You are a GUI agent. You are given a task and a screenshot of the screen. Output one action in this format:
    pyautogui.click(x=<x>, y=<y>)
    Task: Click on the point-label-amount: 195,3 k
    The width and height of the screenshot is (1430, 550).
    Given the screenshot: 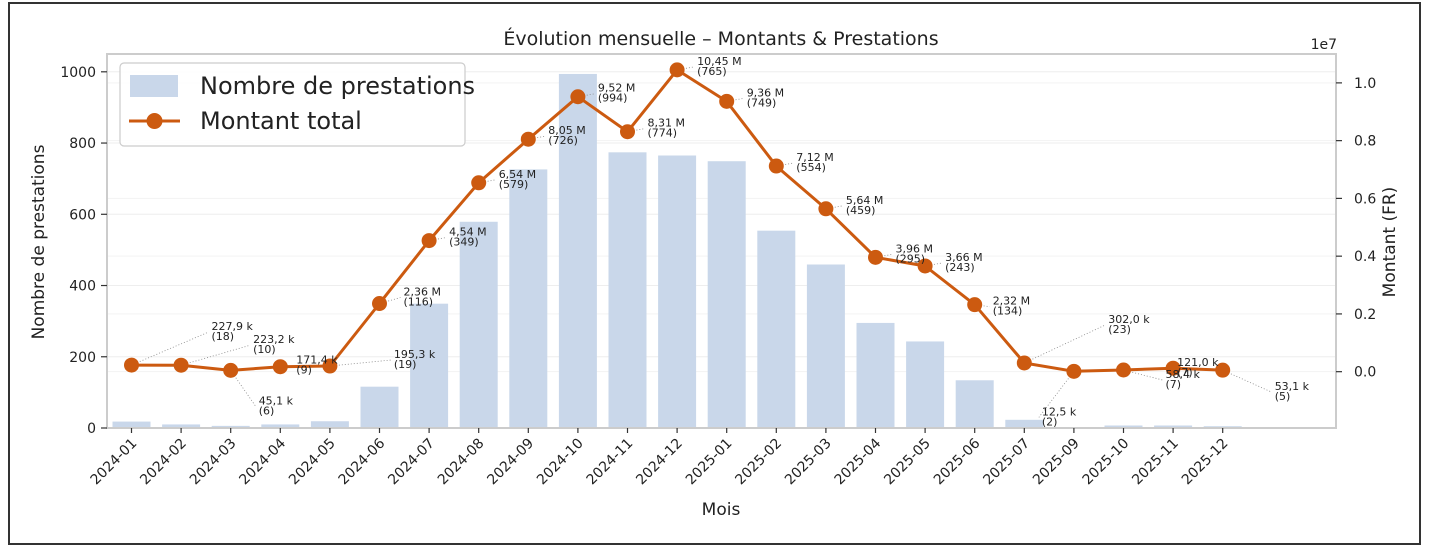 What is the action you would take?
    pyautogui.click(x=415, y=354)
    